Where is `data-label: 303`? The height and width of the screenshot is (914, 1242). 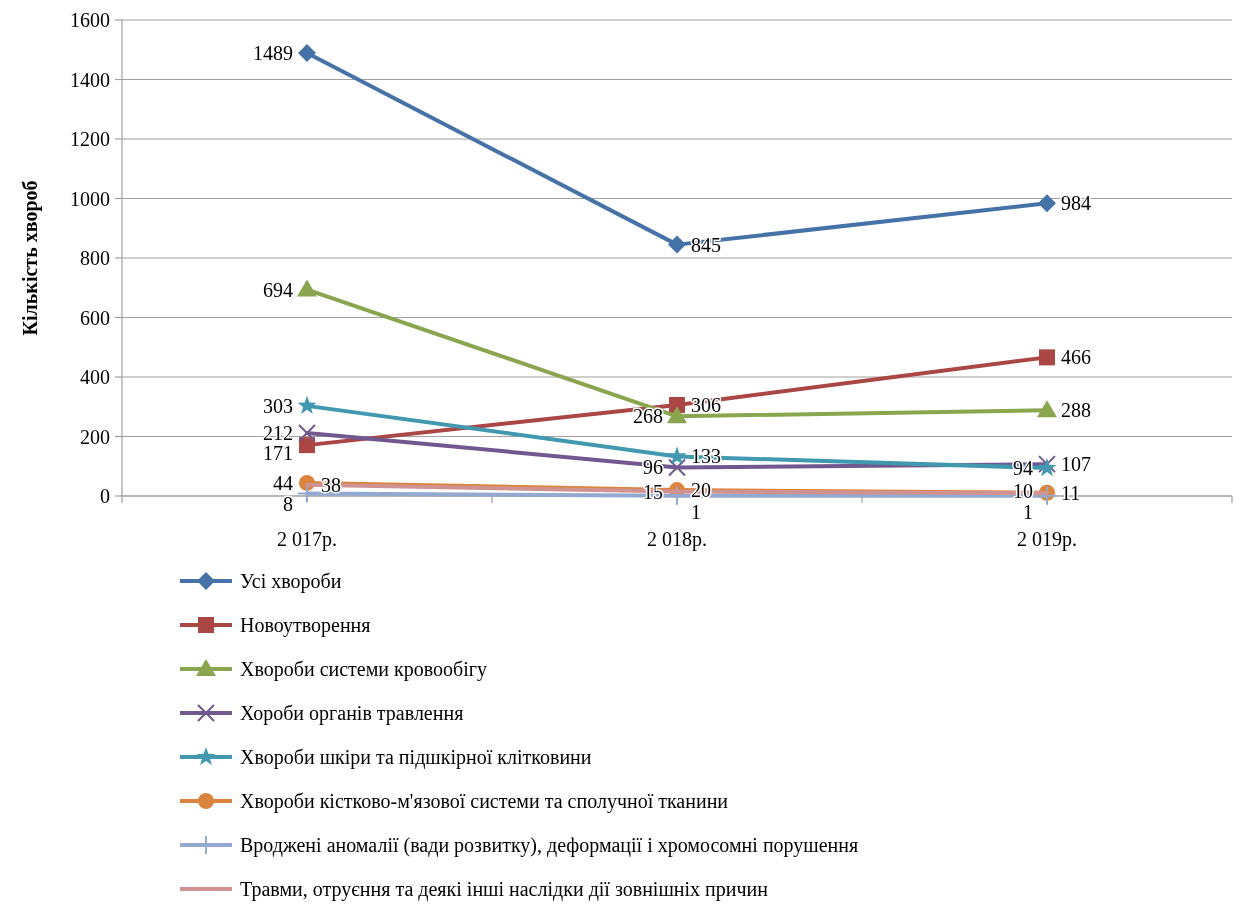 data-label: 303 is located at coordinates (278, 405).